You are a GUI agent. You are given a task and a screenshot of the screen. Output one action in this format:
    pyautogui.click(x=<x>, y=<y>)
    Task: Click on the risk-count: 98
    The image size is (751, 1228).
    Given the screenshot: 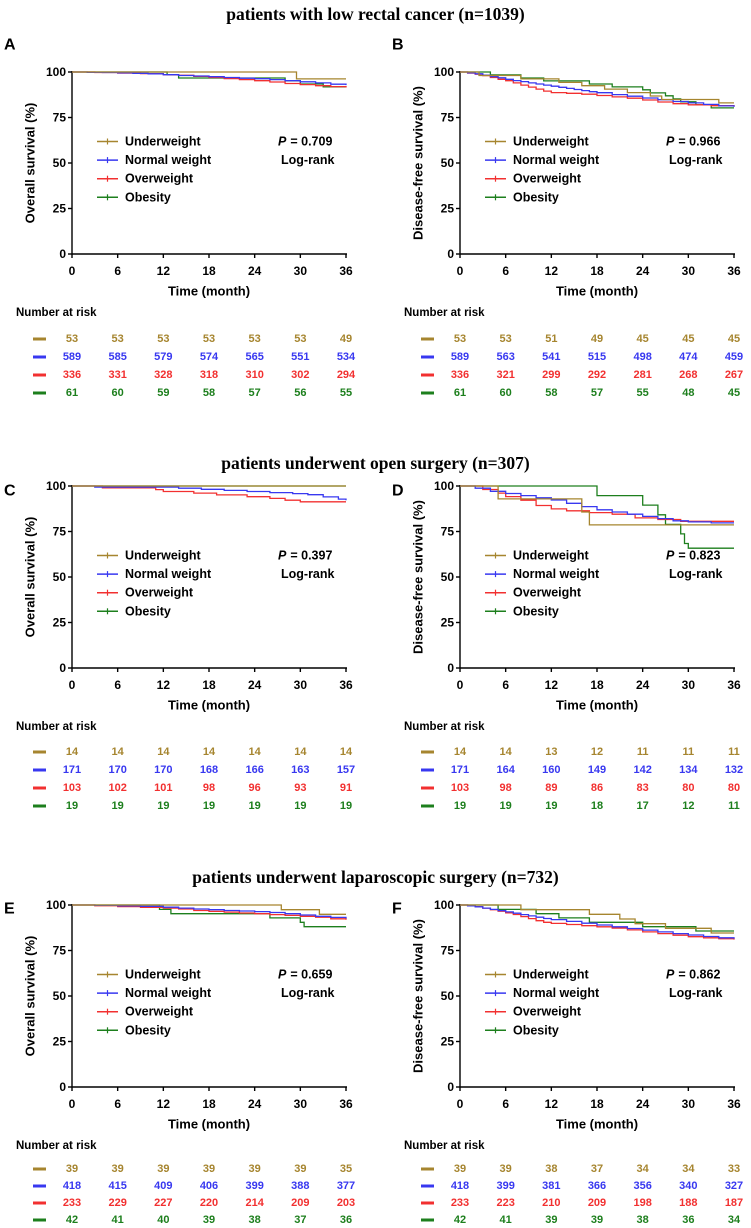 What is the action you would take?
    pyautogui.click(x=506, y=788)
    